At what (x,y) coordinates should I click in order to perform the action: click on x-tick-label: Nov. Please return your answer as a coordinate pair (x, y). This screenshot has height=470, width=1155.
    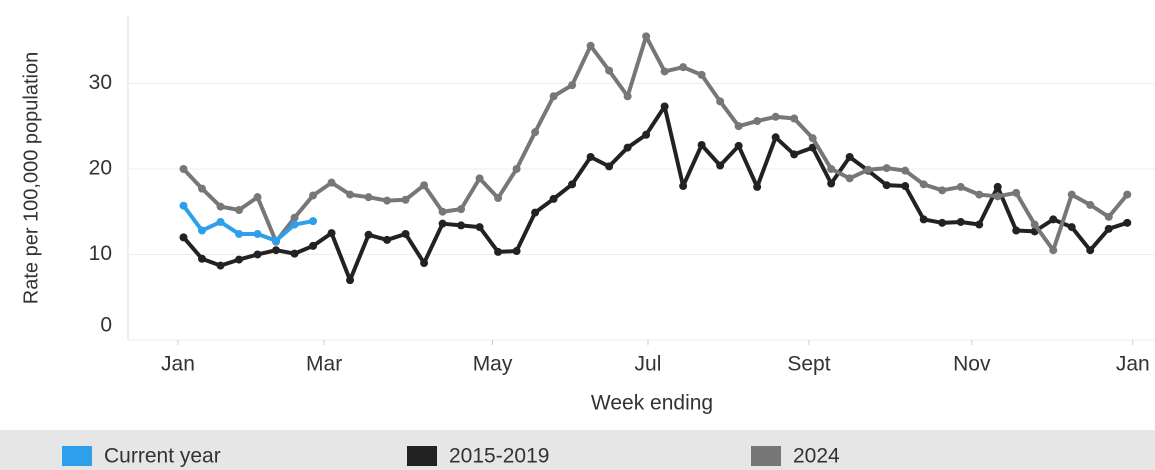
    Looking at the image, I should click on (972, 364).